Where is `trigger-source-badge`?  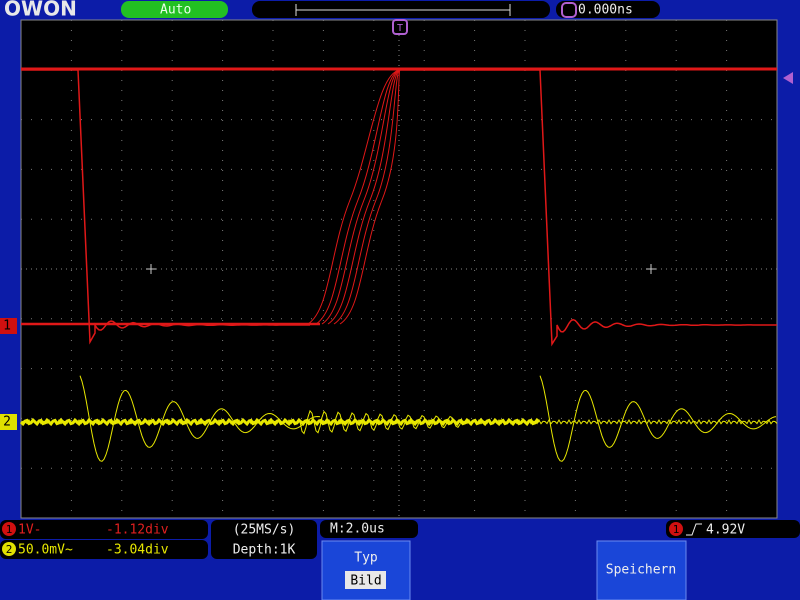 trigger-source-badge is located at coordinates (676, 529).